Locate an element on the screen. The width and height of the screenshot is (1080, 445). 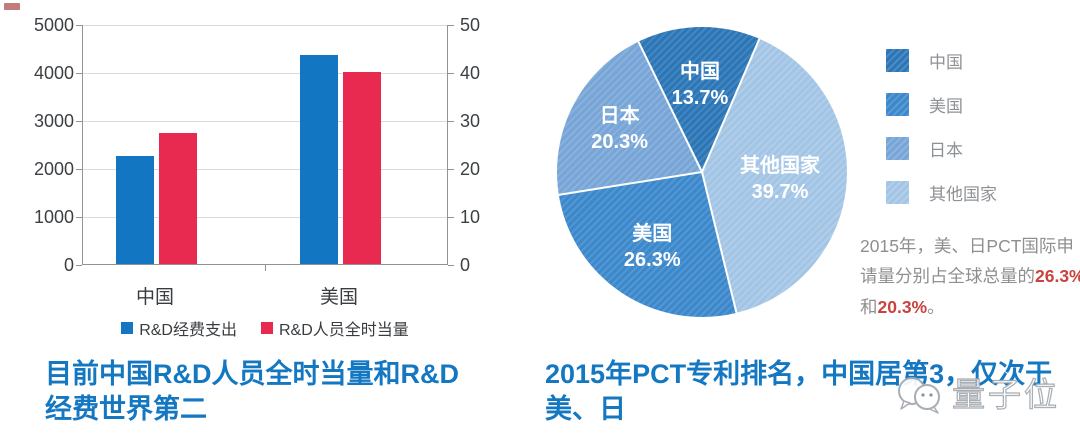
right-axis-tick-label: 10 is located at coordinates (470, 217).